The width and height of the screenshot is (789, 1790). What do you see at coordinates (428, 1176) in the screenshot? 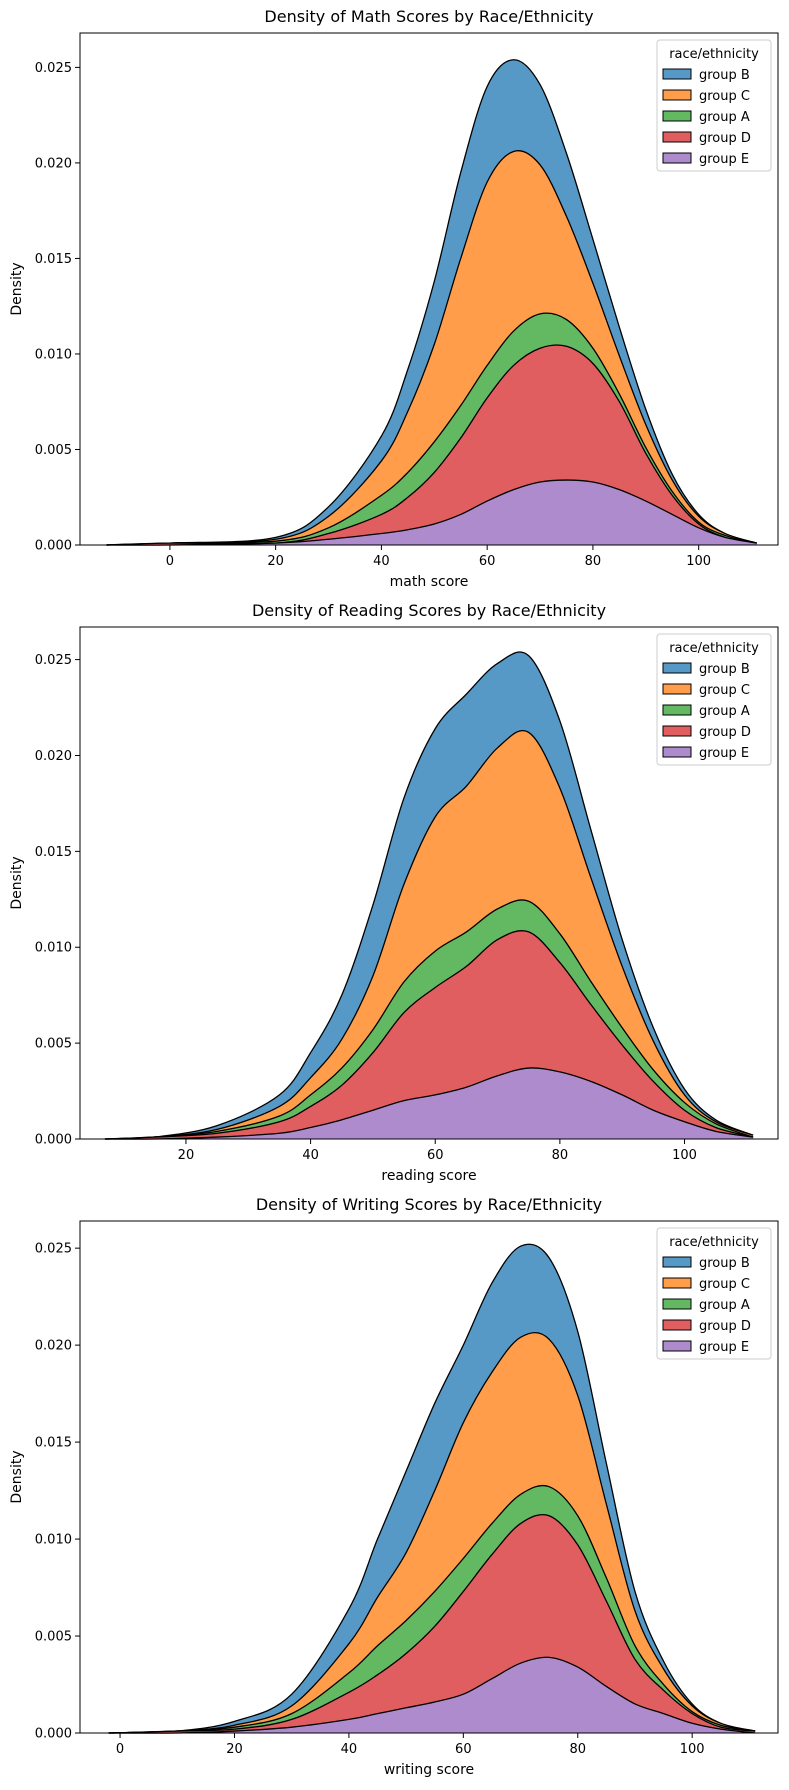
I see `x-axis-label: reading score` at bounding box center [428, 1176].